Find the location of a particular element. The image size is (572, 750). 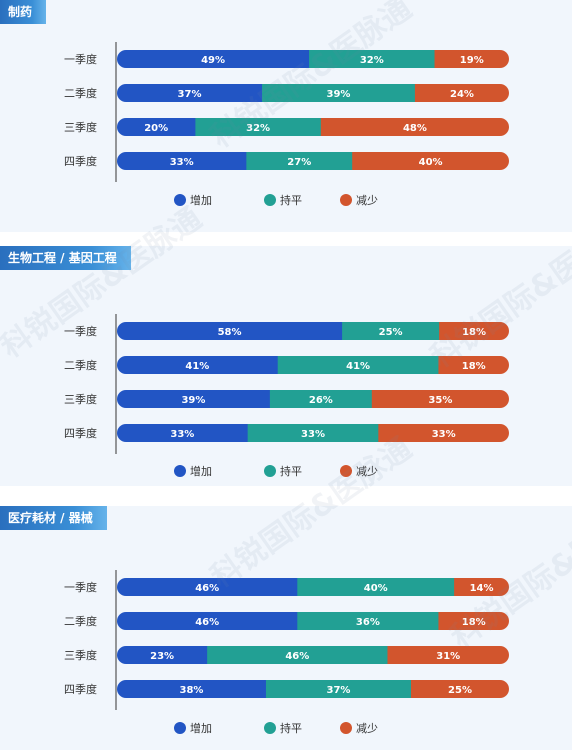

data-label: 41% is located at coordinates (358, 366).